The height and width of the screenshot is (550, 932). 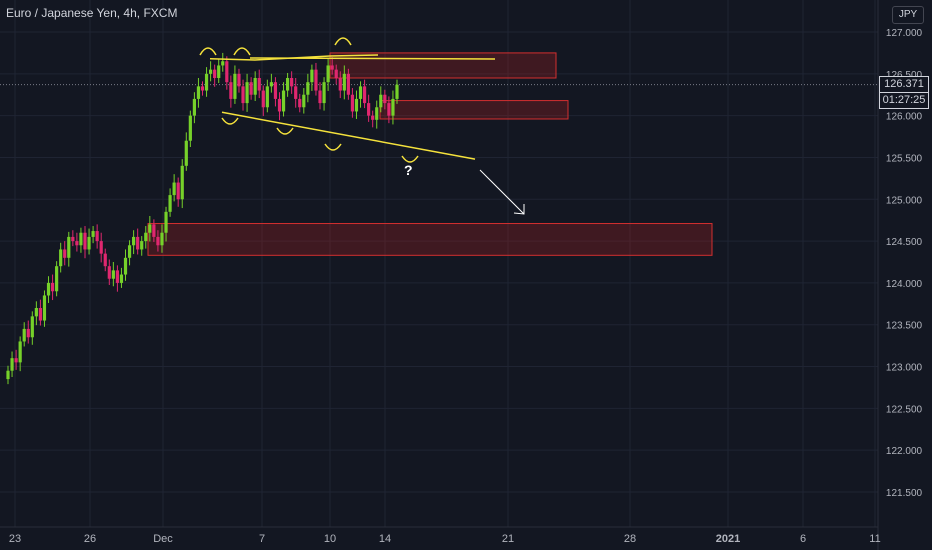 I want to click on price-tick-label: 125.500, so click(x=904, y=158).